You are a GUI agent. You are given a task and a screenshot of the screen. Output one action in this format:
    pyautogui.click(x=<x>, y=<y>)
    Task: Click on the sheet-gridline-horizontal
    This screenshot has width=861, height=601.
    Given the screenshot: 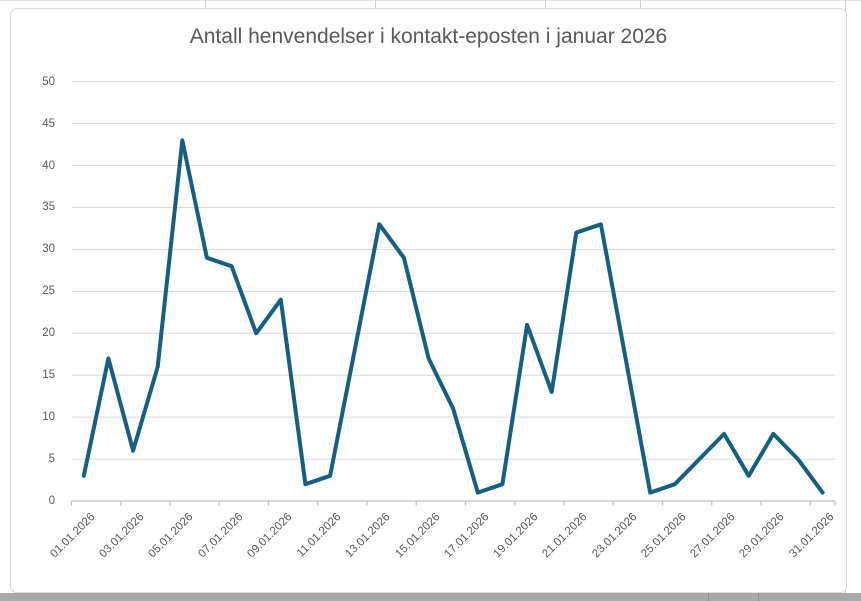 What is the action you would take?
    pyautogui.click(x=430, y=0)
    